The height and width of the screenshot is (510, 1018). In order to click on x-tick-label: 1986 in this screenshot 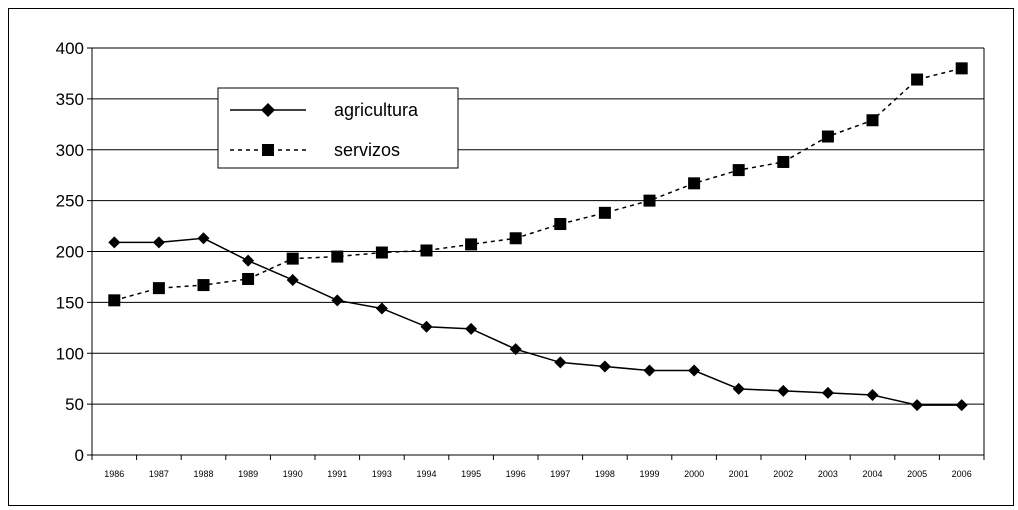, I will do `click(114, 474)`.